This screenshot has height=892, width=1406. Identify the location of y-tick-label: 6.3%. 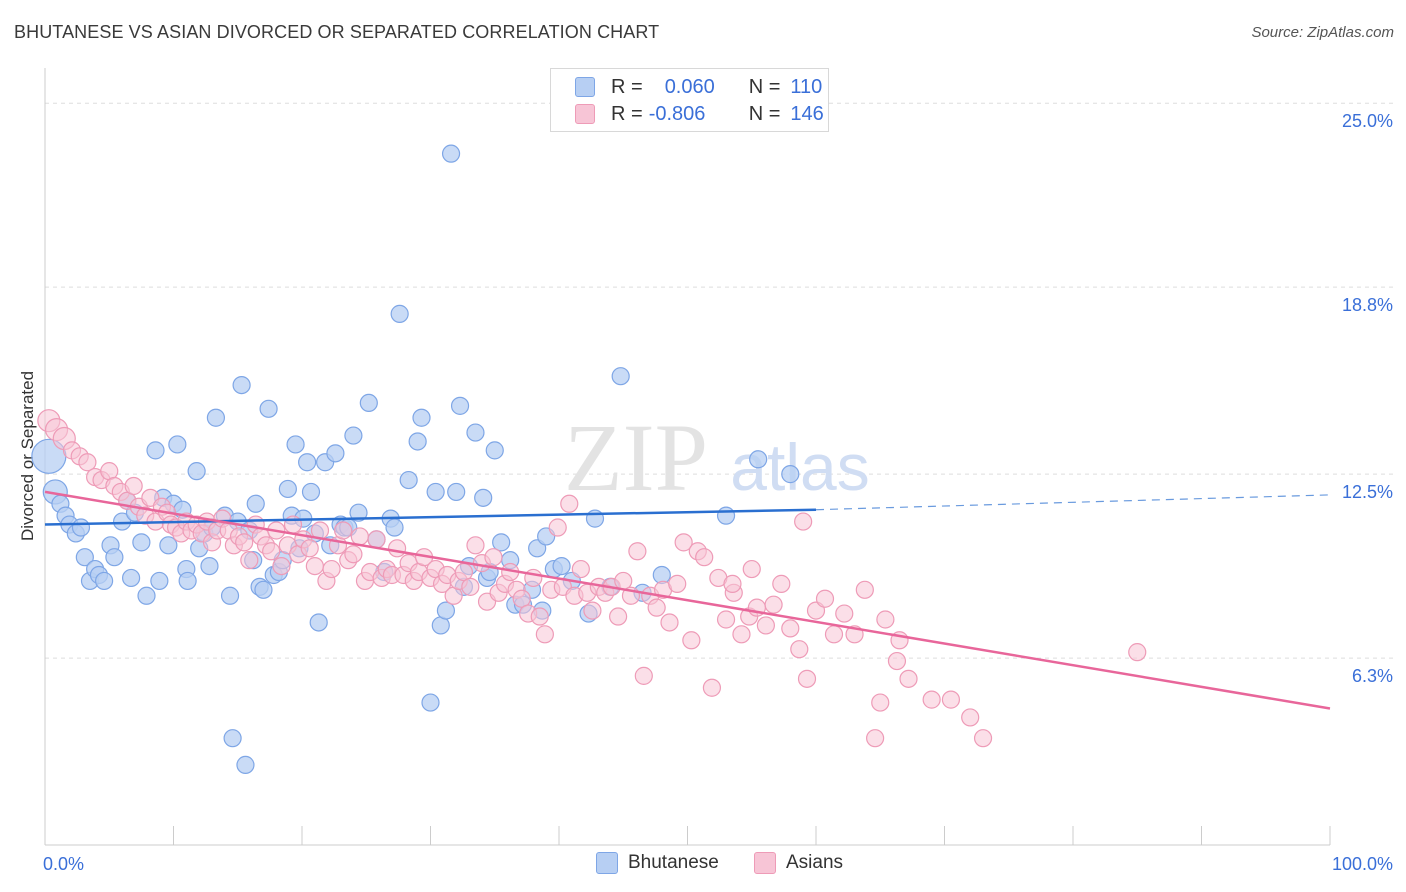
(1372, 676).